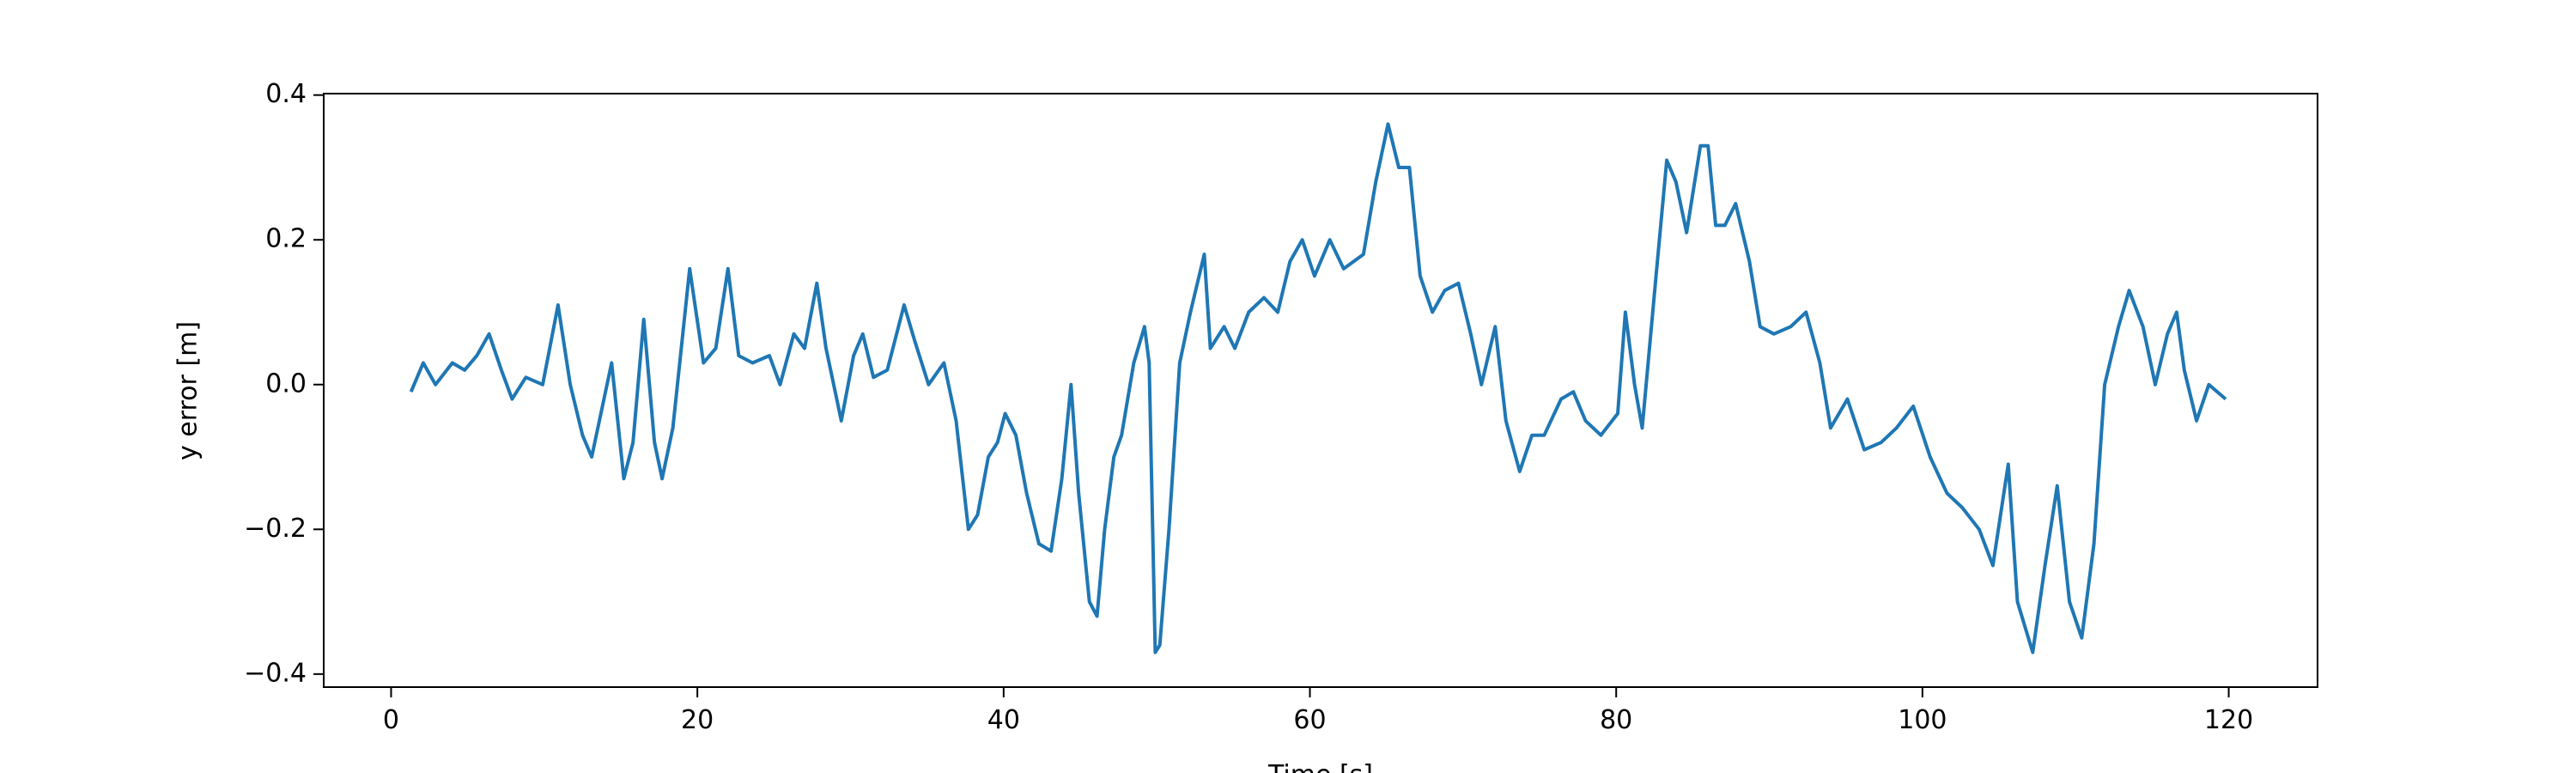 The height and width of the screenshot is (773, 2576). I want to click on y-tick-label: −0.2, so click(275, 529).